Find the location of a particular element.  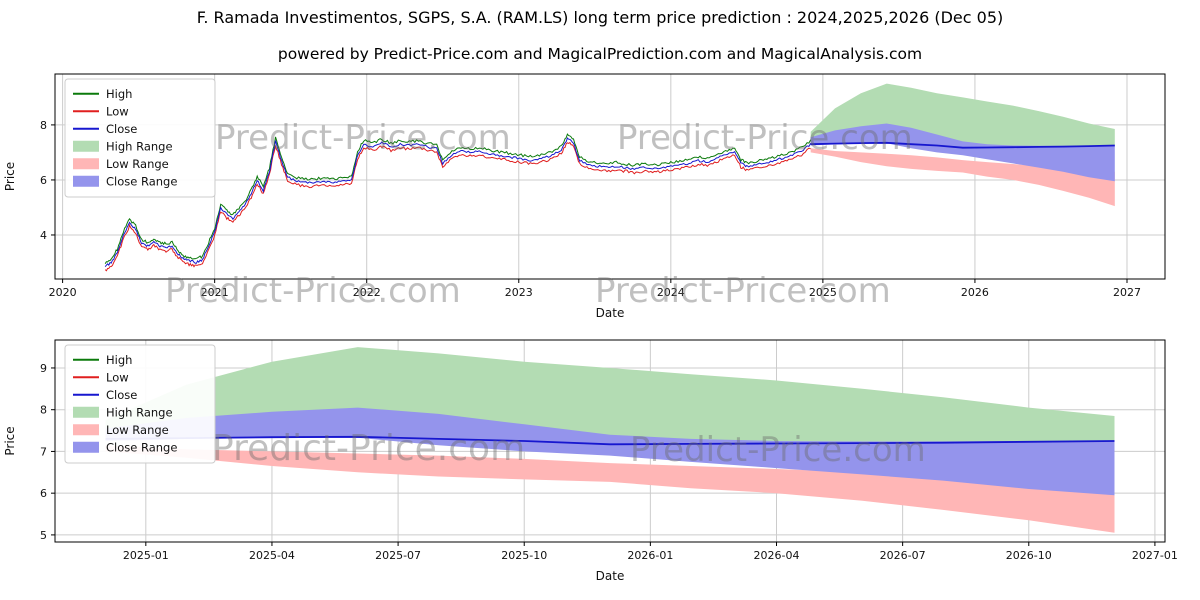

svg-text: 2025-04 is located at coordinates (272, 555).